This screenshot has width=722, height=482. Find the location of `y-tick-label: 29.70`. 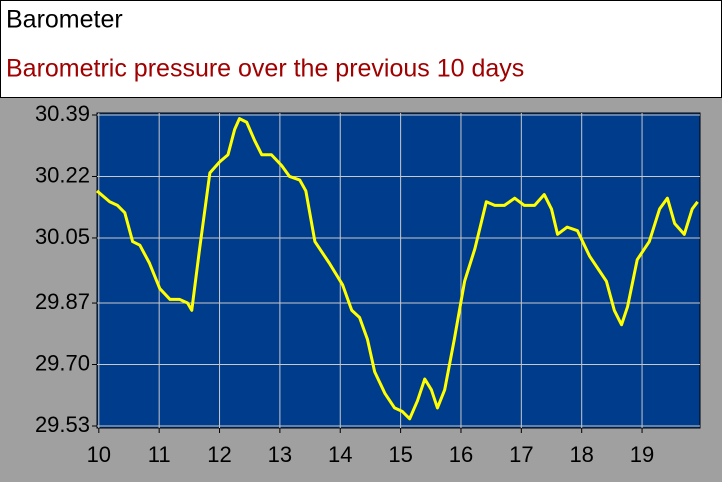

y-tick-label: 29.70 is located at coordinates (62, 362).